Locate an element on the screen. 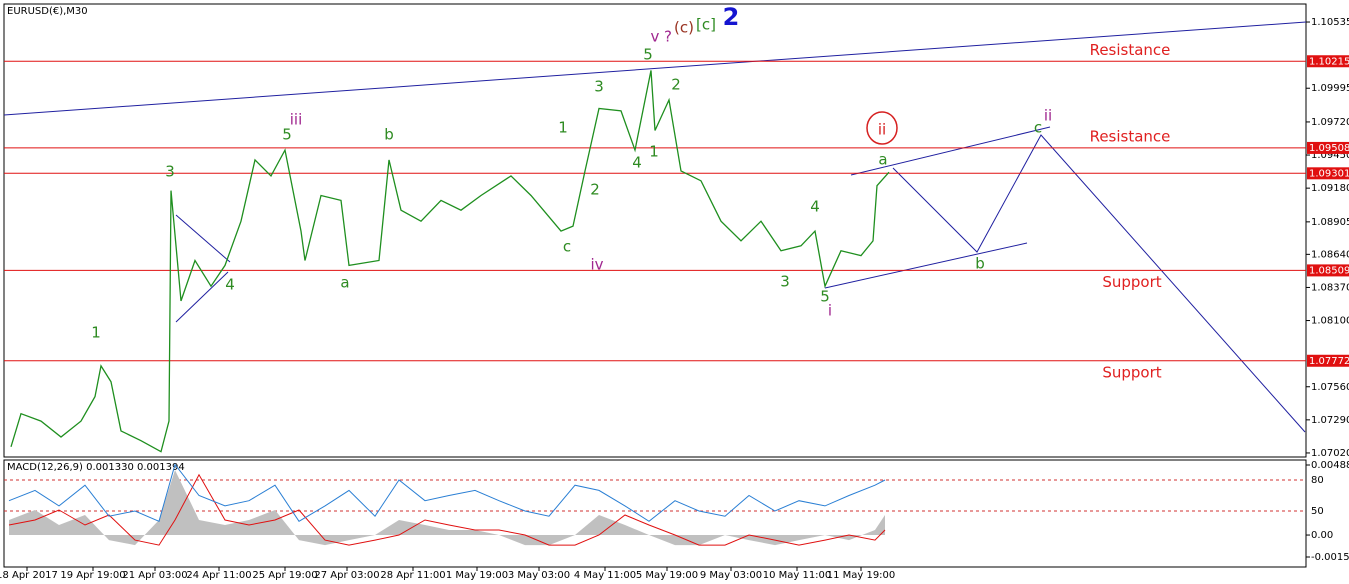  wave-label: i is located at coordinates (830, 311).